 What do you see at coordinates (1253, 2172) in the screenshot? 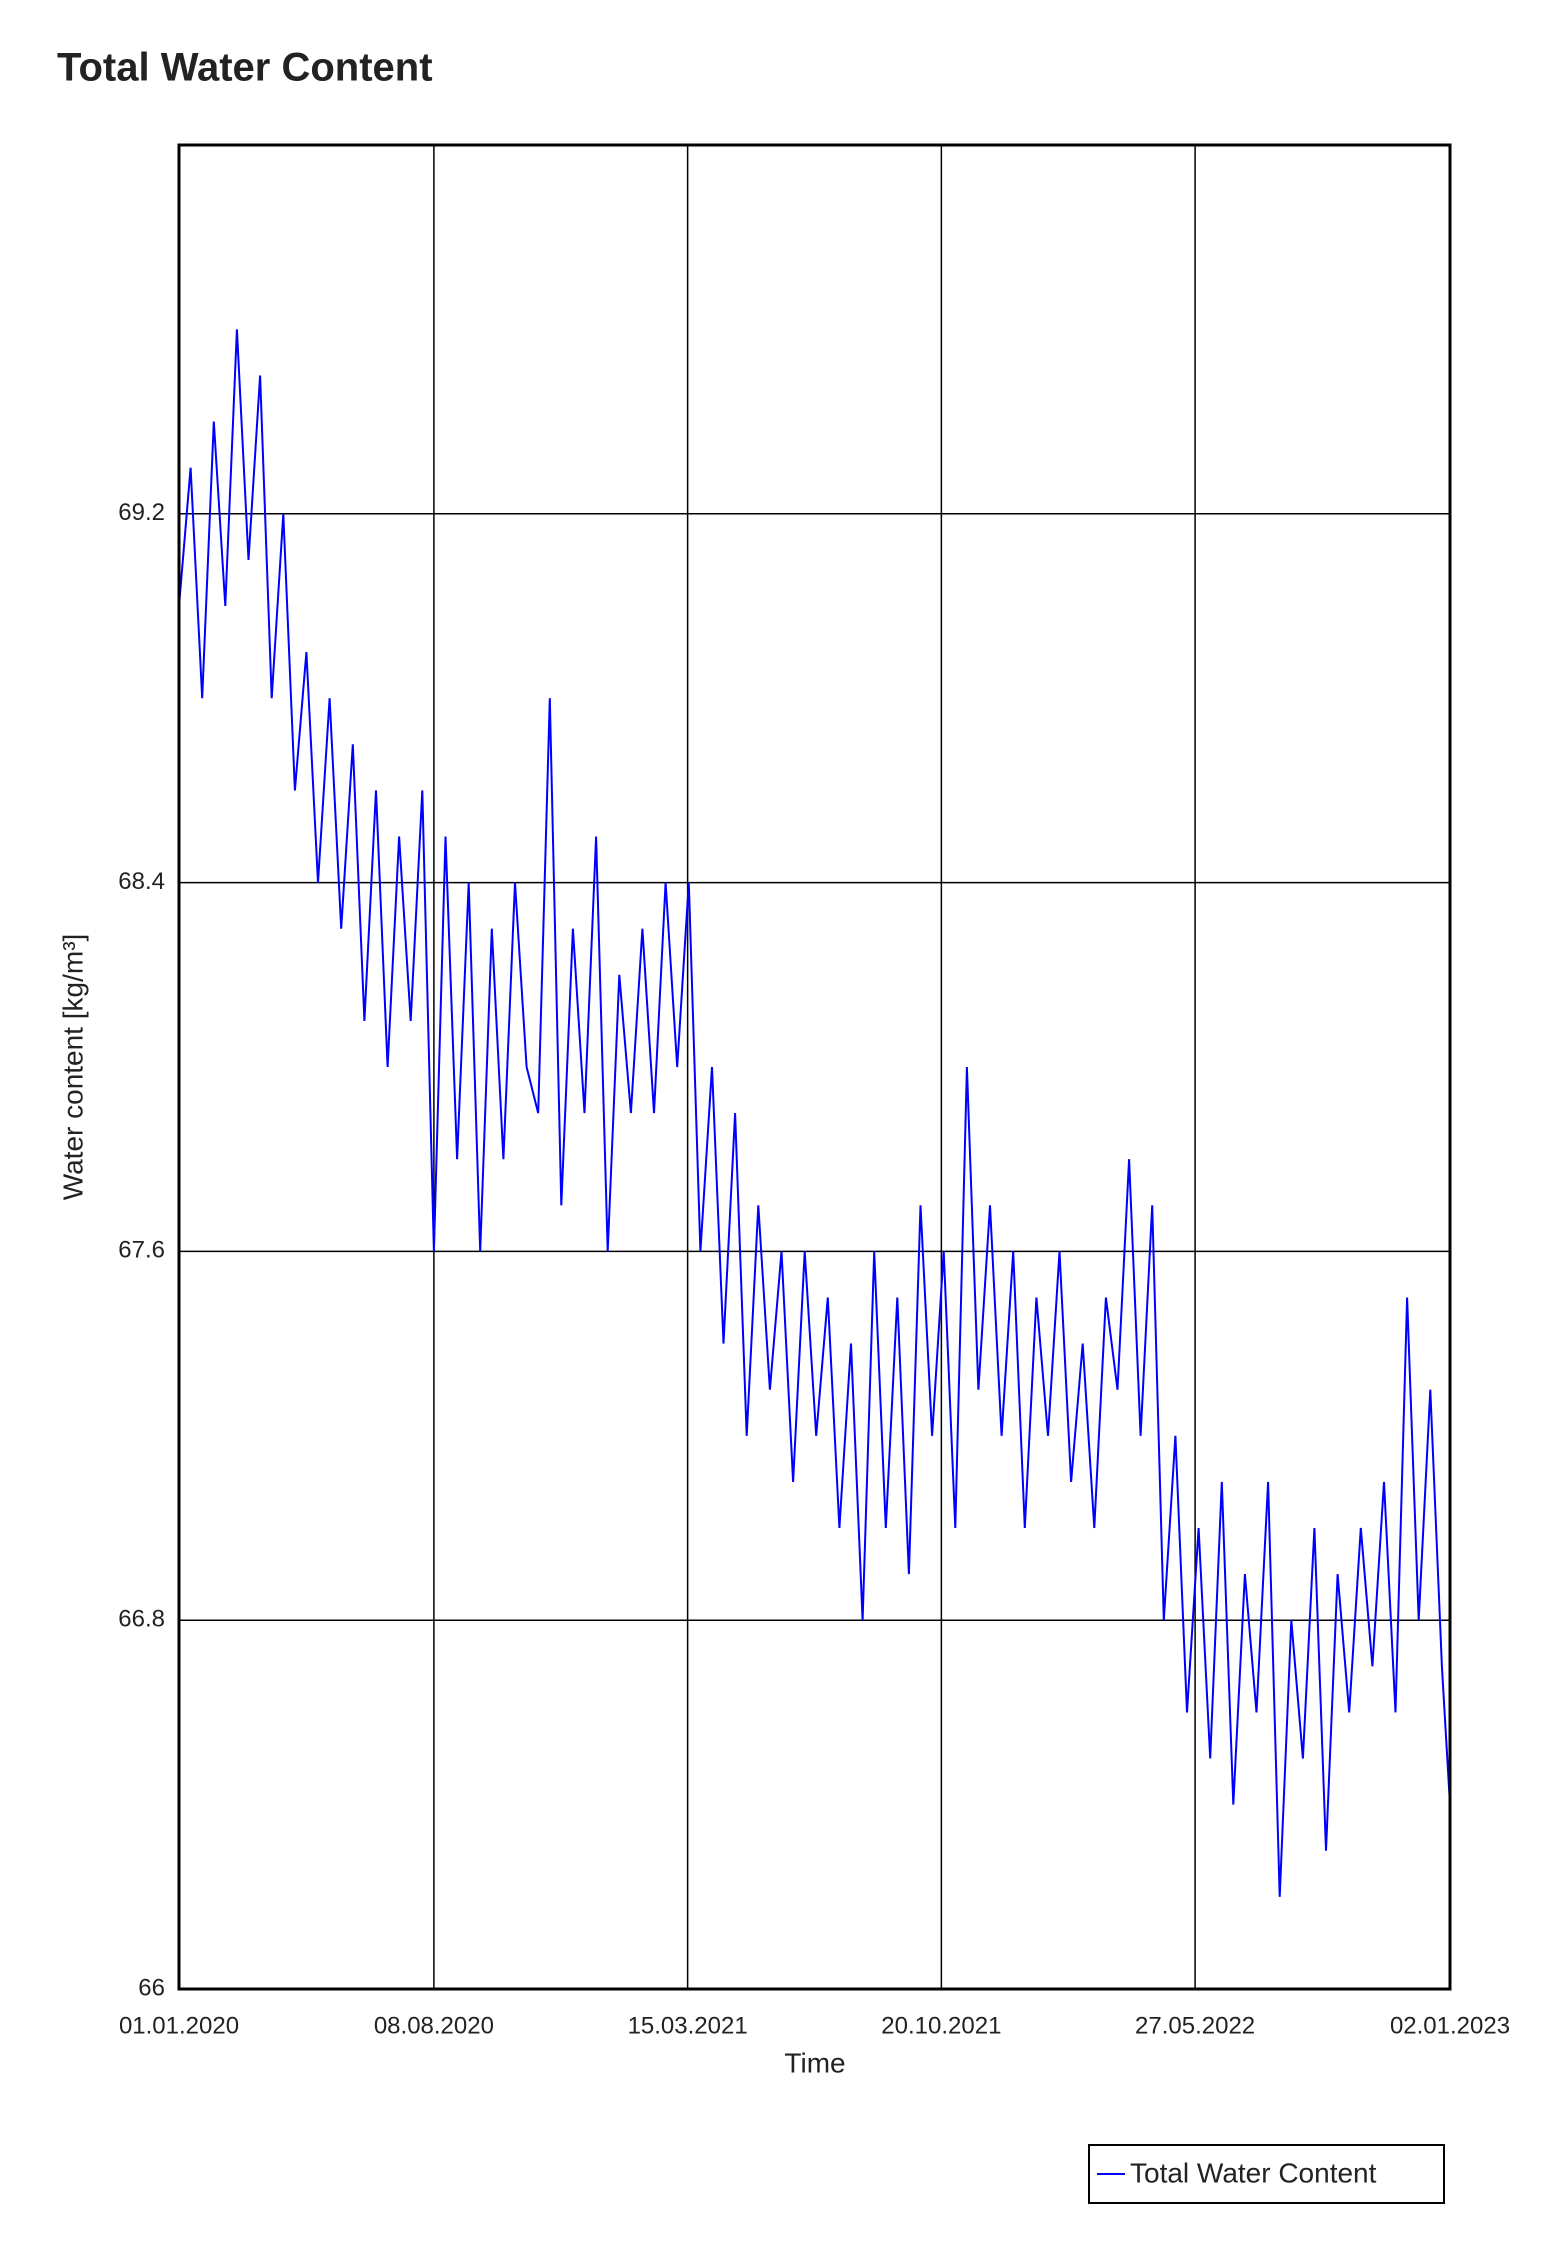
I see `legend-label: Total Water Content` at bounding box center [1253, 2172].